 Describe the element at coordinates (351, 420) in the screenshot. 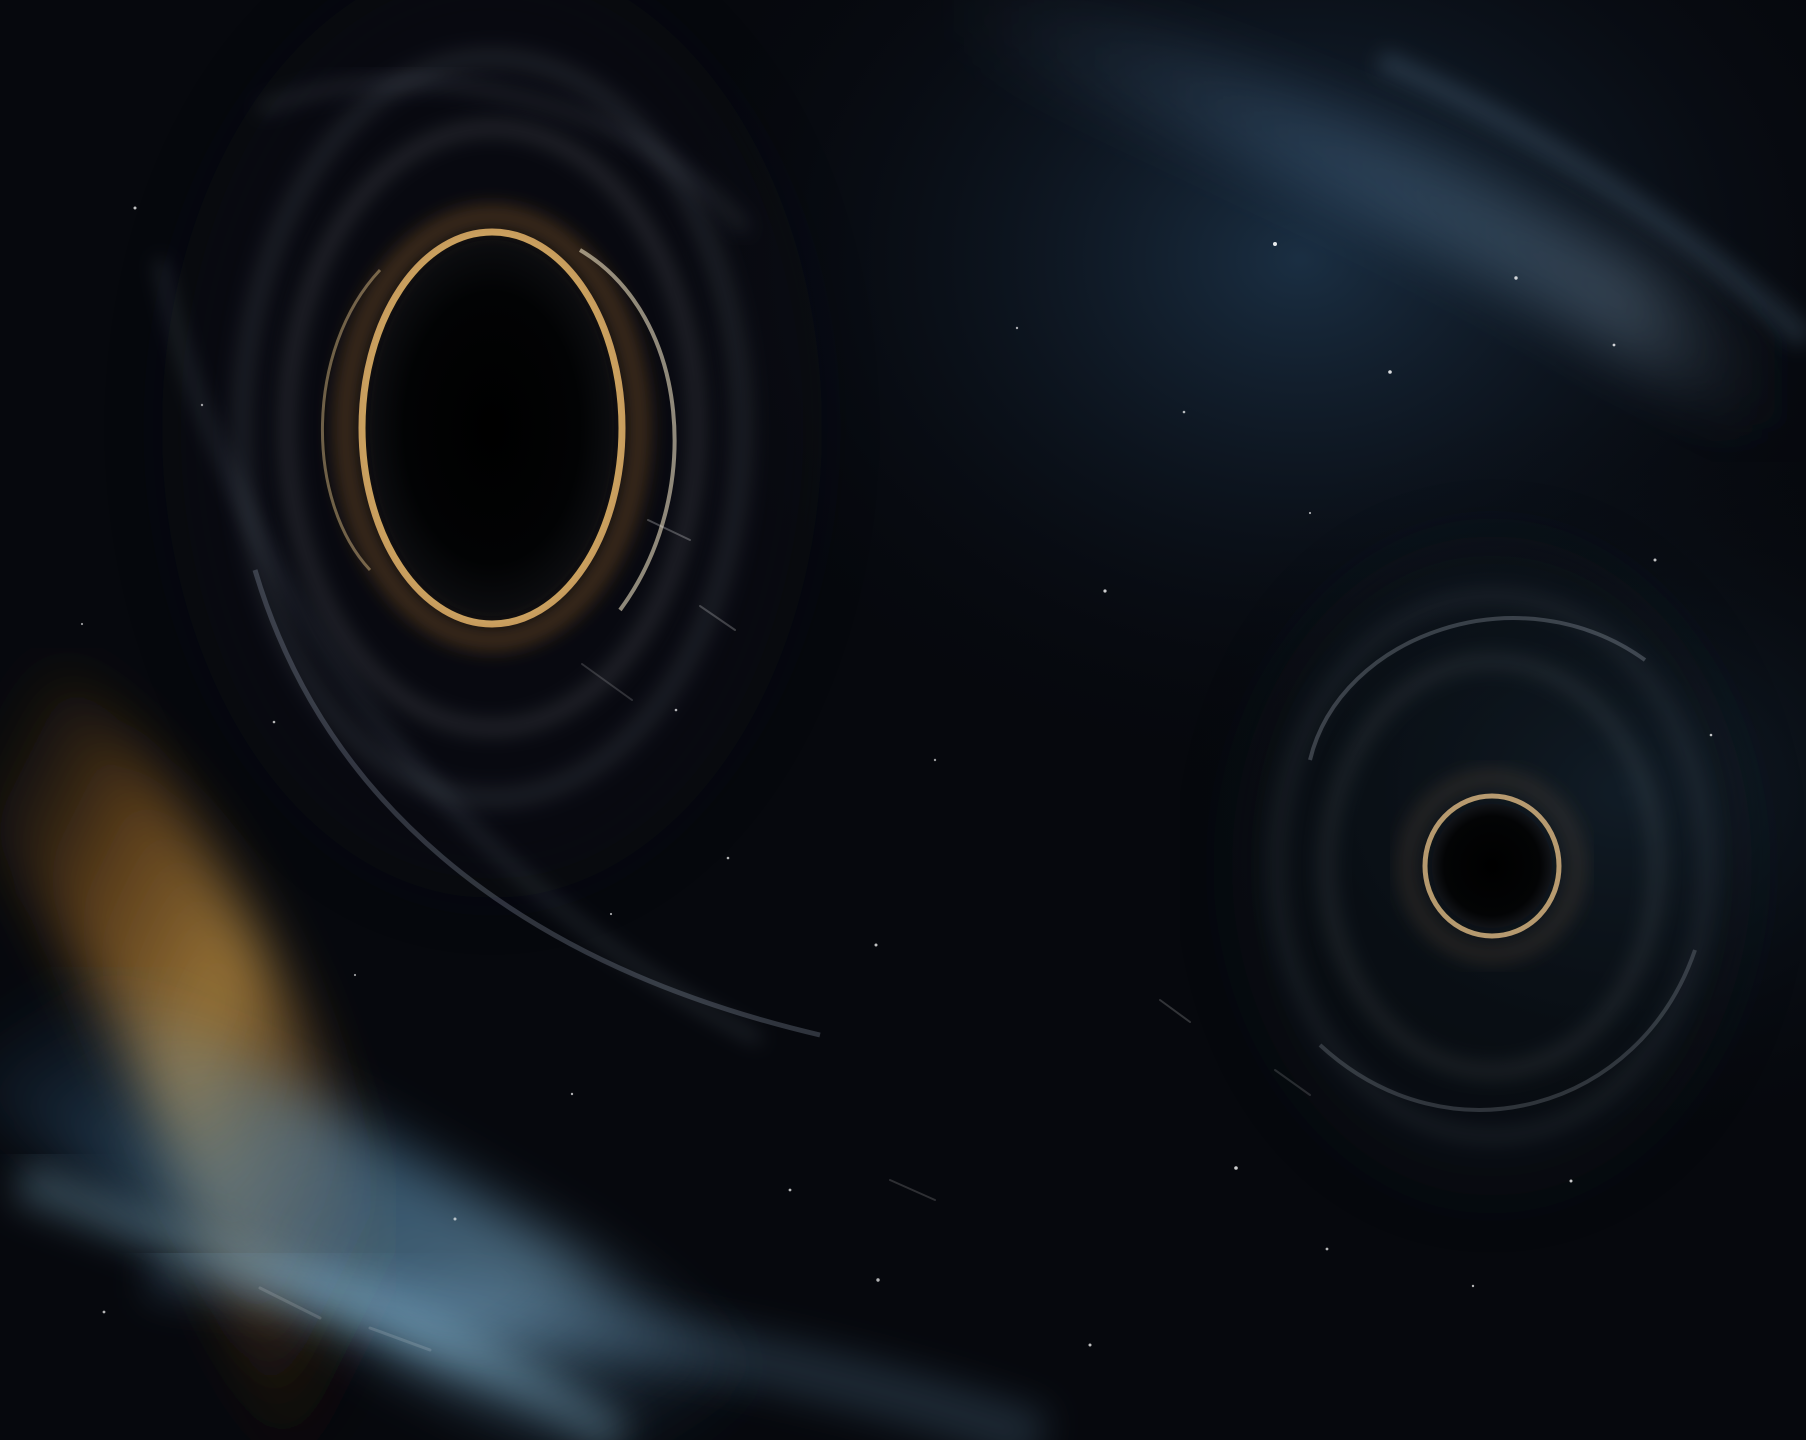

I see `left-bright-arc-left` at that location.